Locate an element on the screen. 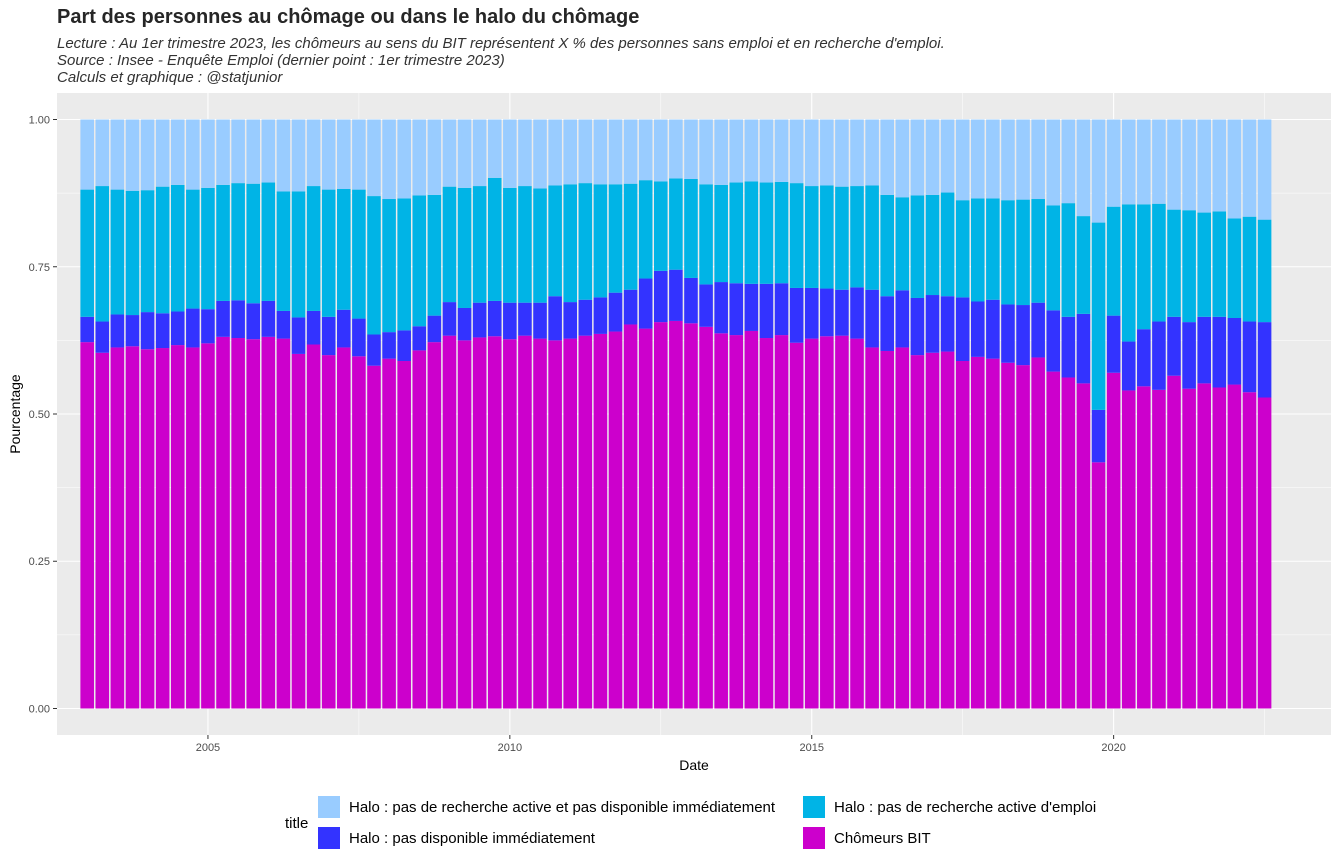  x-tick-label: 2010 is located at coordinates (510, 748).